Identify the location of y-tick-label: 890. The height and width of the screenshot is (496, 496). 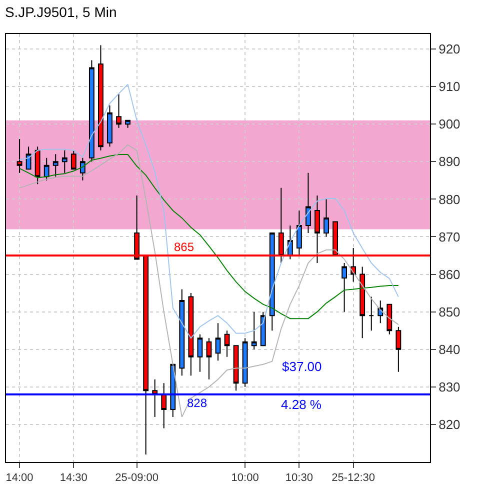
(449, 162).